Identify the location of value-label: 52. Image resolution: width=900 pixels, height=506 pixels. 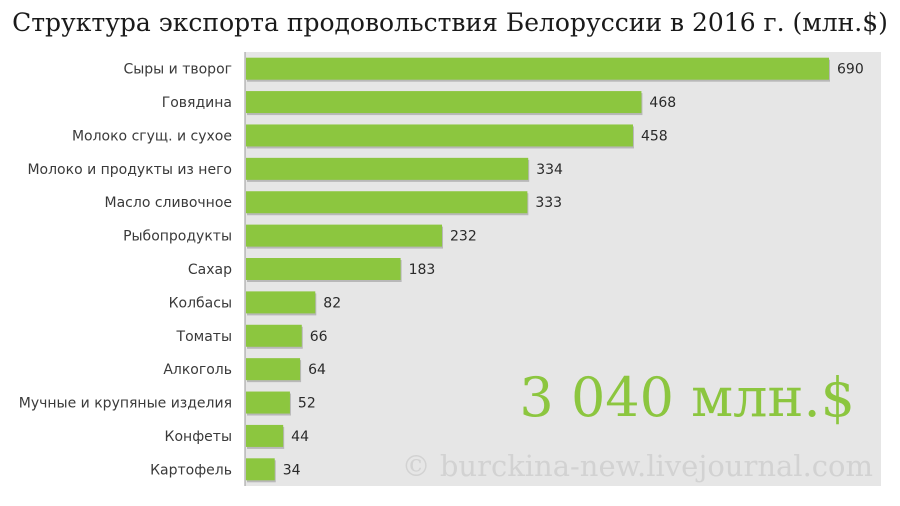
(307, 404).